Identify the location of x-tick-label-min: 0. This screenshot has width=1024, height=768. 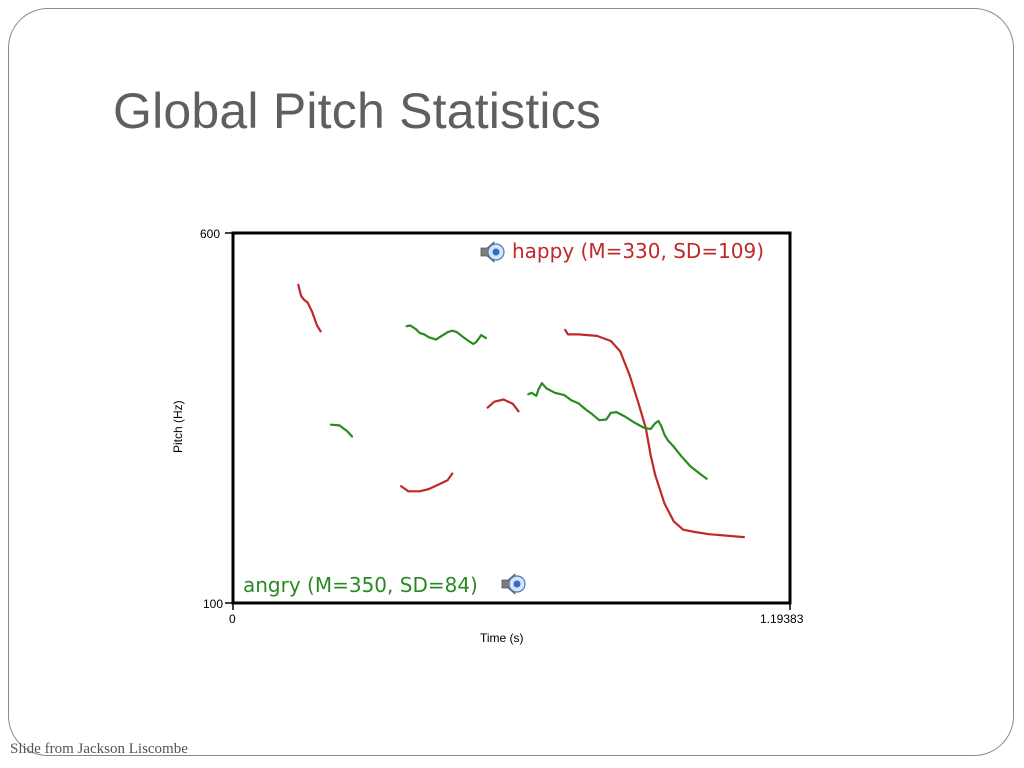
(232, 619).